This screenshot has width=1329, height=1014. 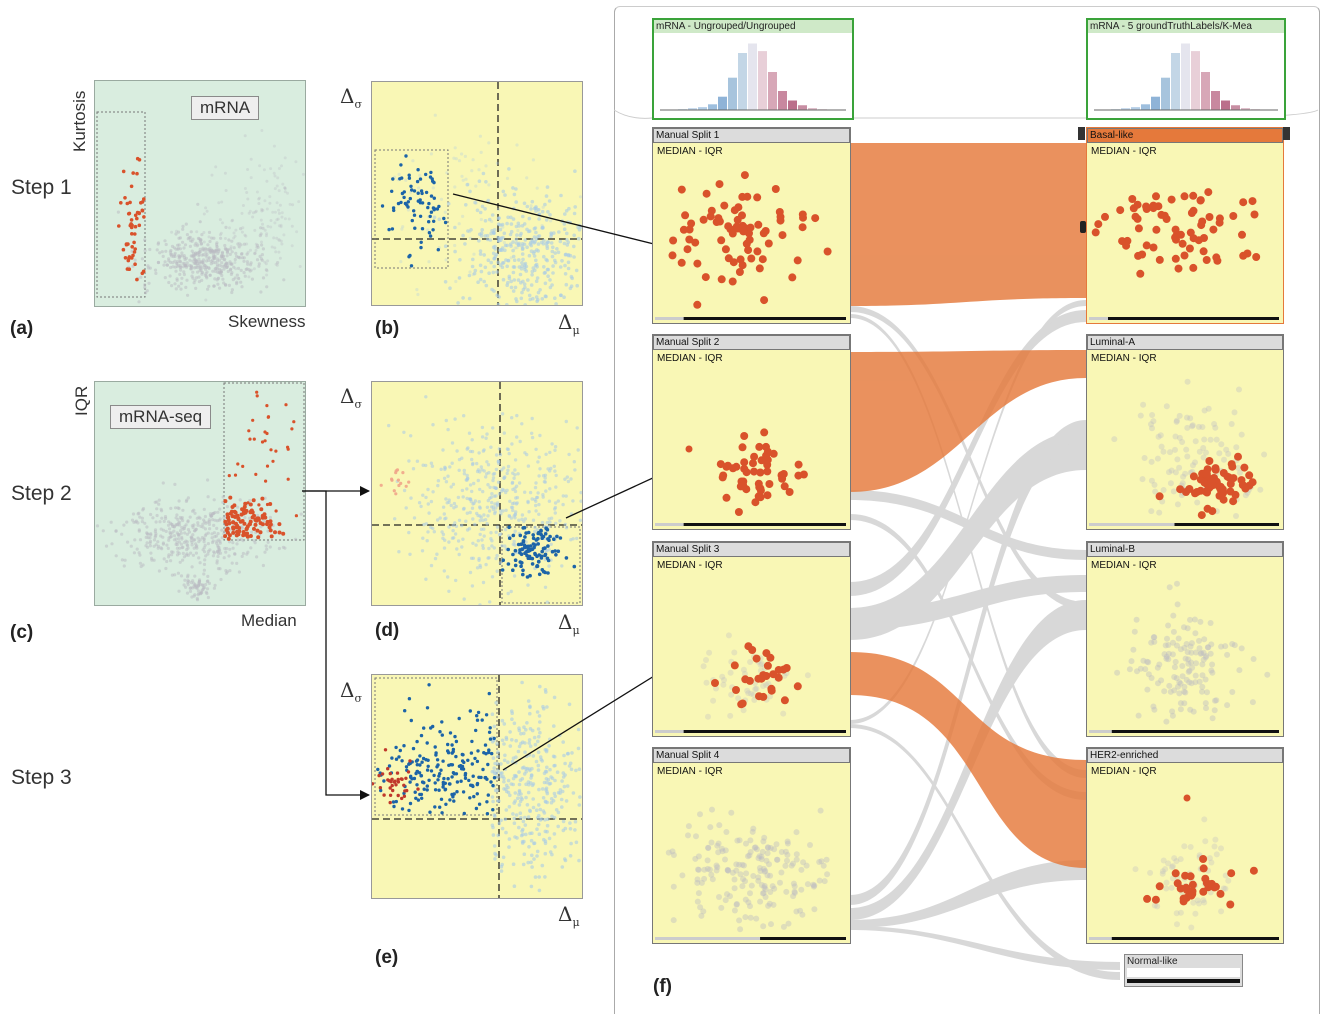 What do you see at coordinates (751, 639) in the screenshot?
I see `node-manual-split-3: Manual Split 3 MEDIAN - IQR` at bounding box center [751, 639].